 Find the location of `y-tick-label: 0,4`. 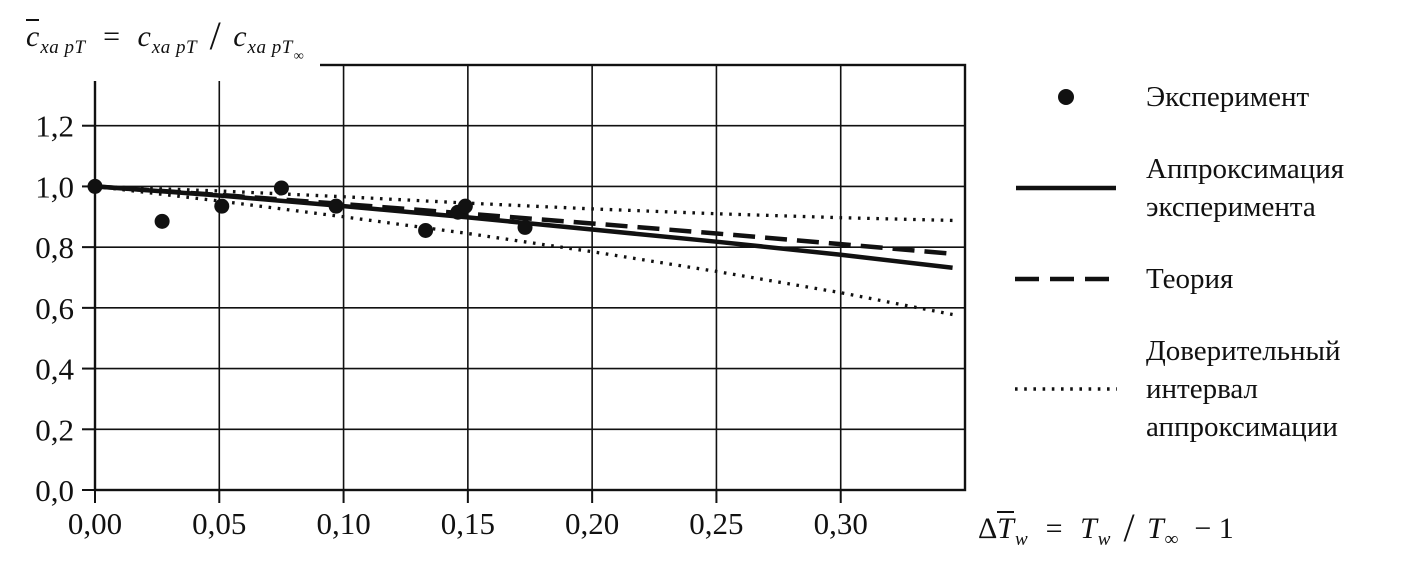

y-tick-label: 0,4 is located at coordinates (54, 369).